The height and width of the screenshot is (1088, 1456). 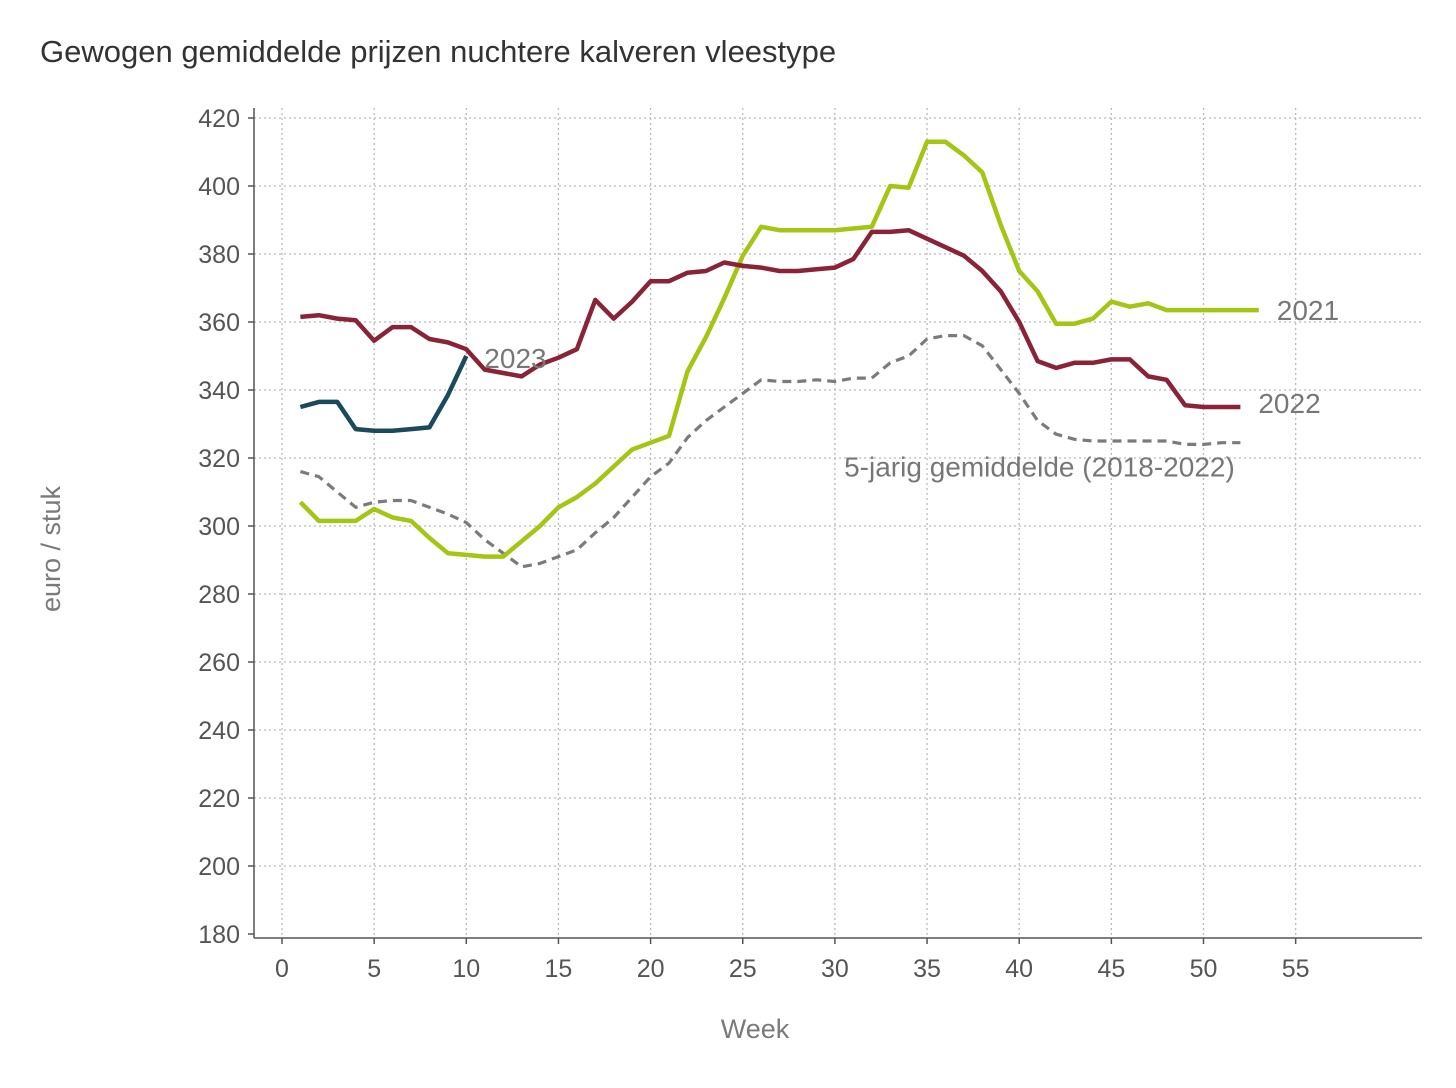 I want to click on x-tick-label: 15, so click(x=559, y=969).